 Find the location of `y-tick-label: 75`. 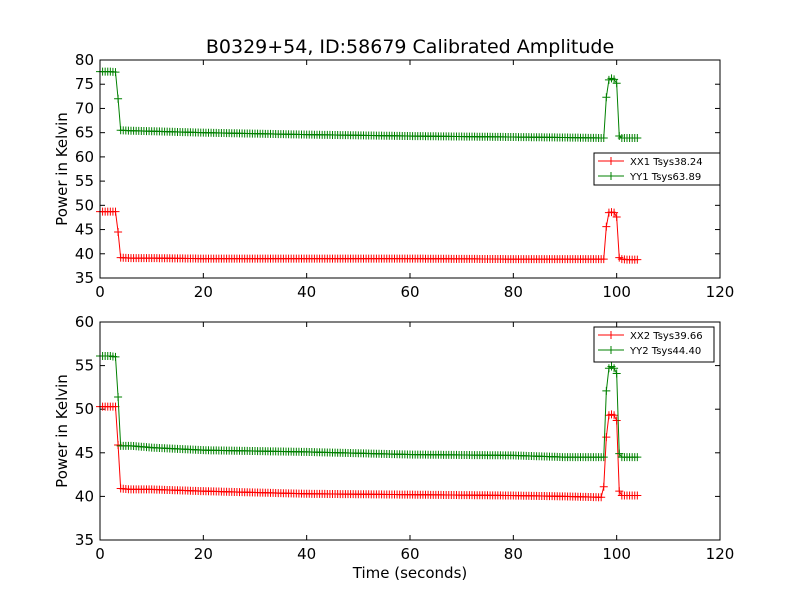

y-tick-label: 75 is located at coordinates (84, 84).